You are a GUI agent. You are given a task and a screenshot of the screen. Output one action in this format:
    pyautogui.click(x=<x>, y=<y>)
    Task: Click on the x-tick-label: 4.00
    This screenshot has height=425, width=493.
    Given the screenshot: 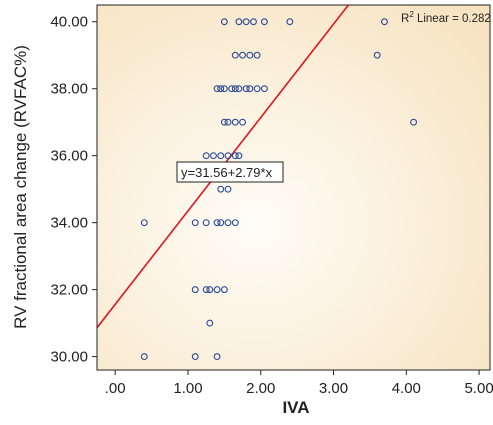 What is the action you would take?
    pyautogui.click(x=406, y=388)
    